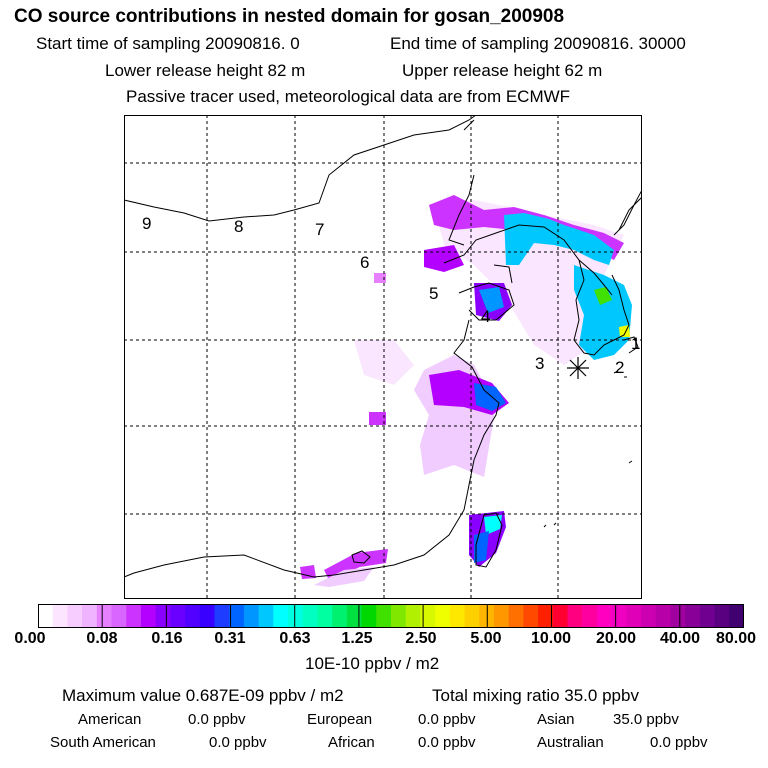  I want to click on end-time-label: End time of sampling 20090816. 30000, so click(538, 43).